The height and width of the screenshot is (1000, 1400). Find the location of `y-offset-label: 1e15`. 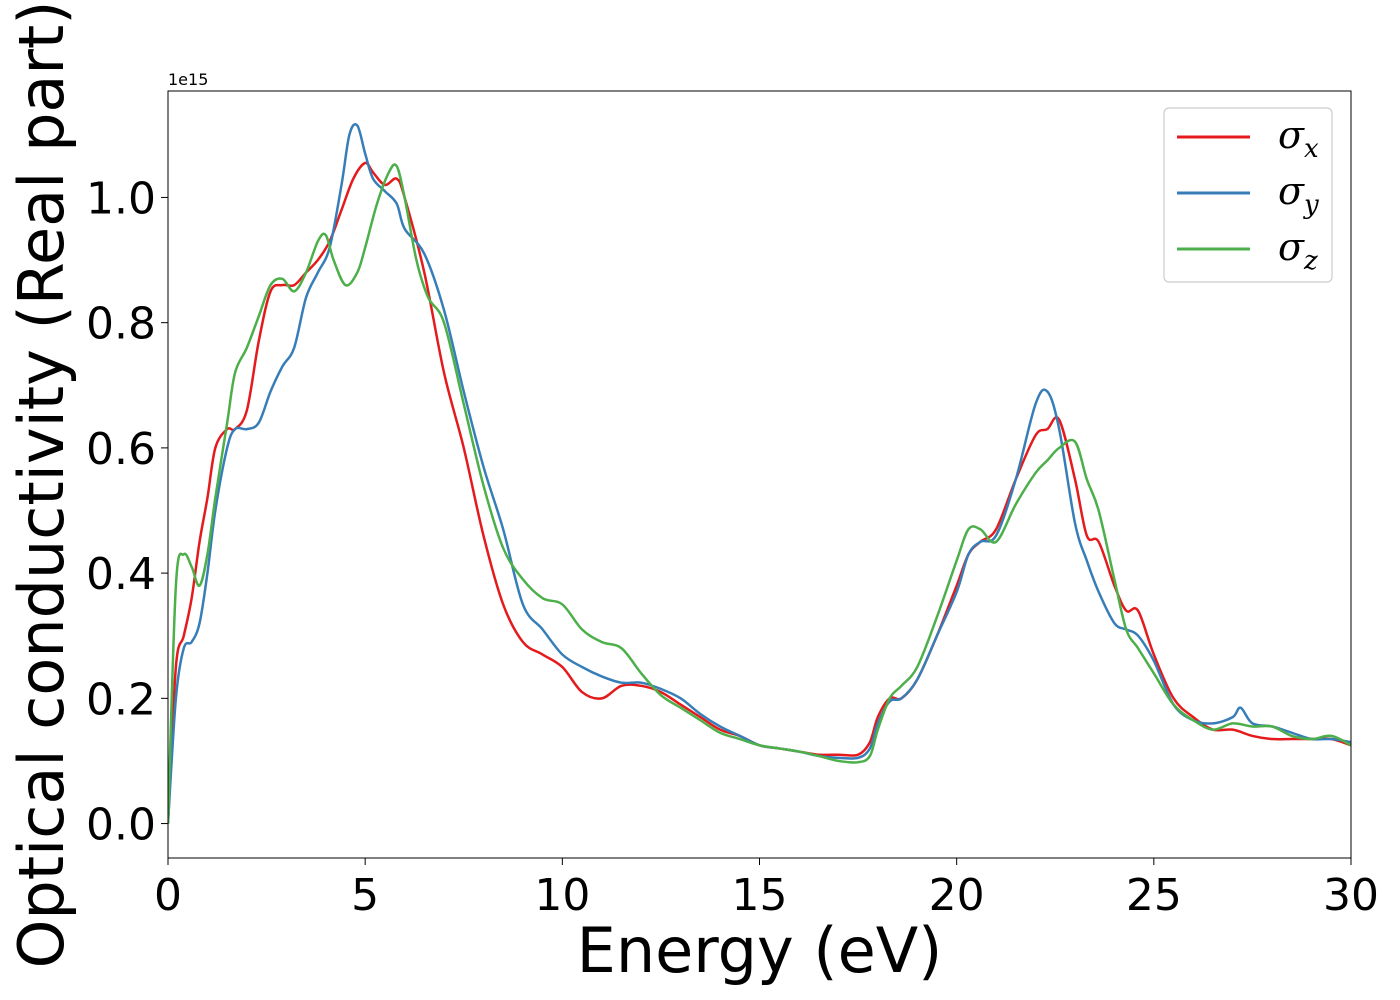

y-offset-label: 1e15 is located at coordinates (188, 79).